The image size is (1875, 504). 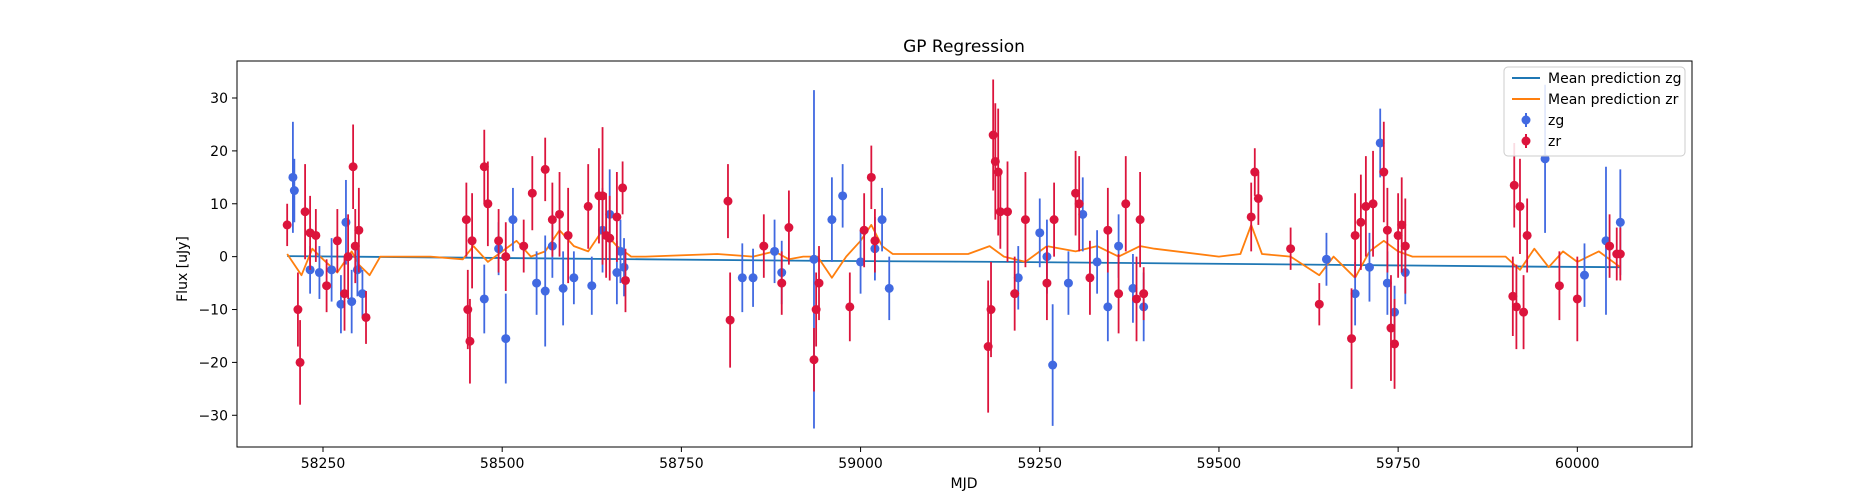 What do you see at coordinates (213, 363) in the screenshot?
I see `y-tick-label: −20` at bounding box center [213, 363].